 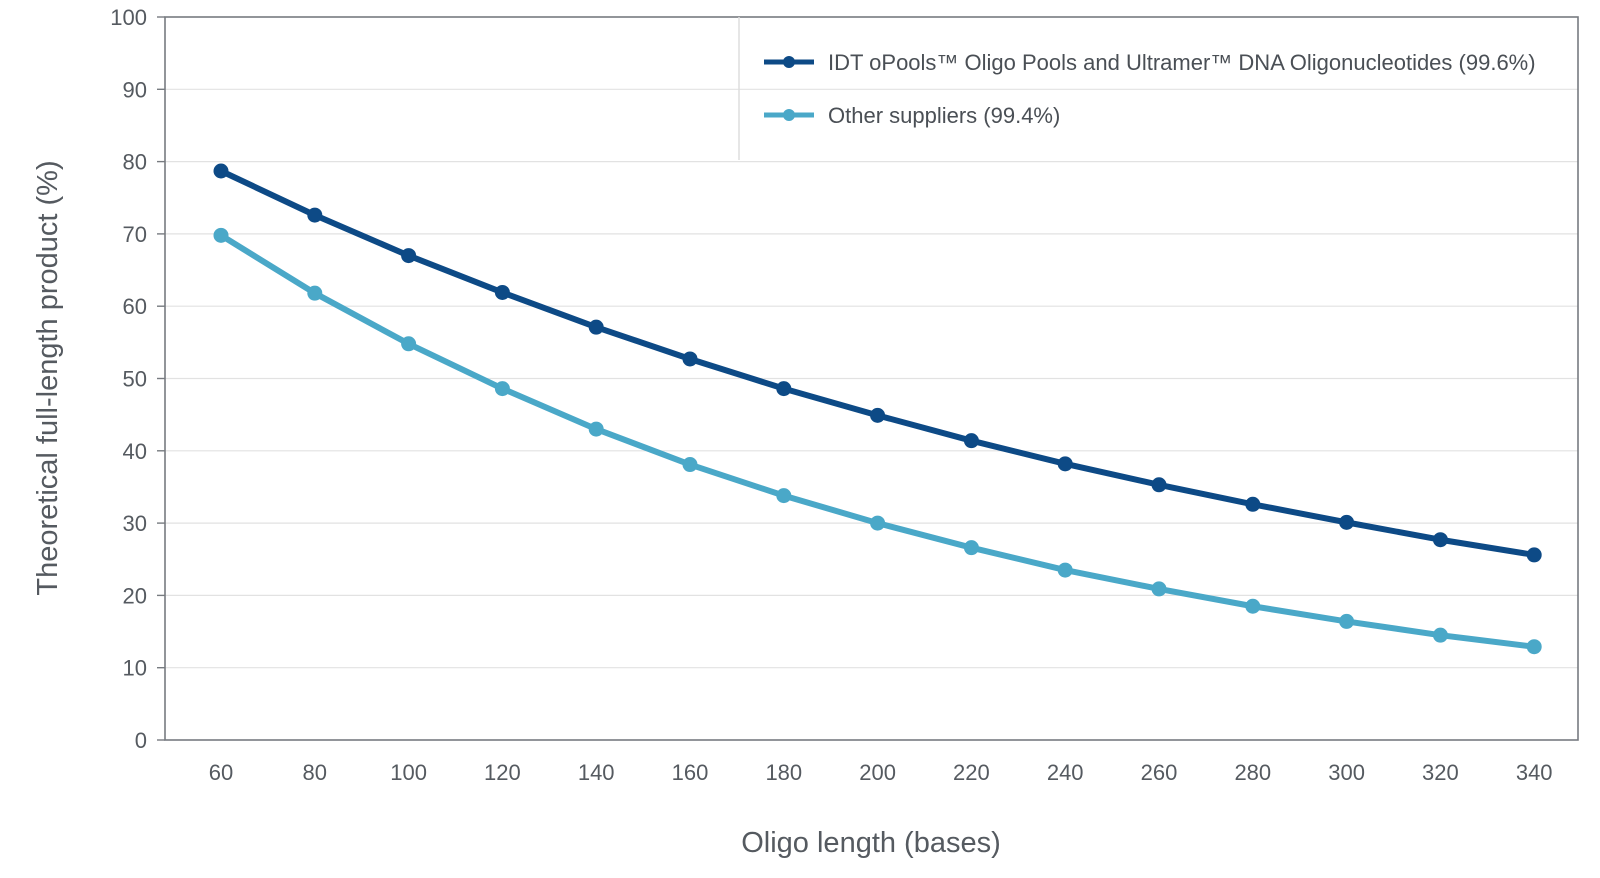 What do you see at coordinates (135, 668) in the screenshot?
I see `y-tick-label: 10` at bounding box center [135, 668].